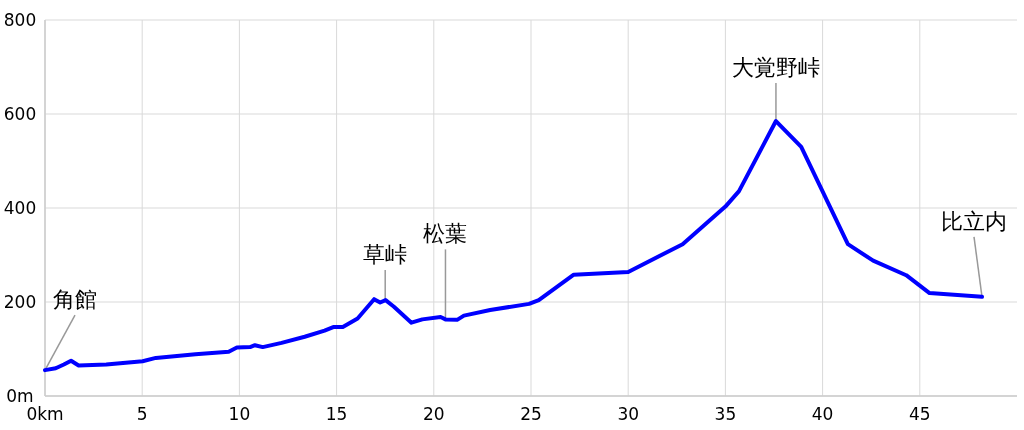 This screenshot has height=430, width=1024. I want to click on annotation: 草峠, so click(385, 255).